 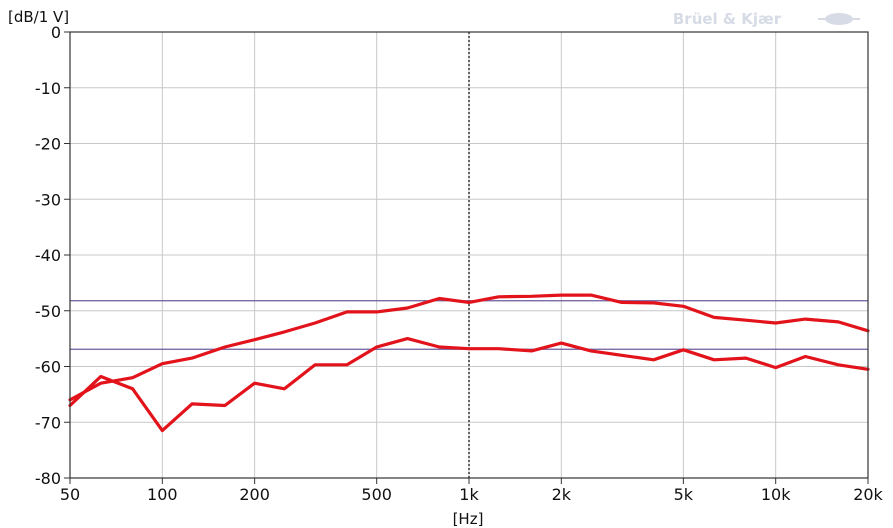 I want to click on x-tick-labels: 50 100 200 500 1k 2k 5k 10k 20k, so click(x=472, y=491).